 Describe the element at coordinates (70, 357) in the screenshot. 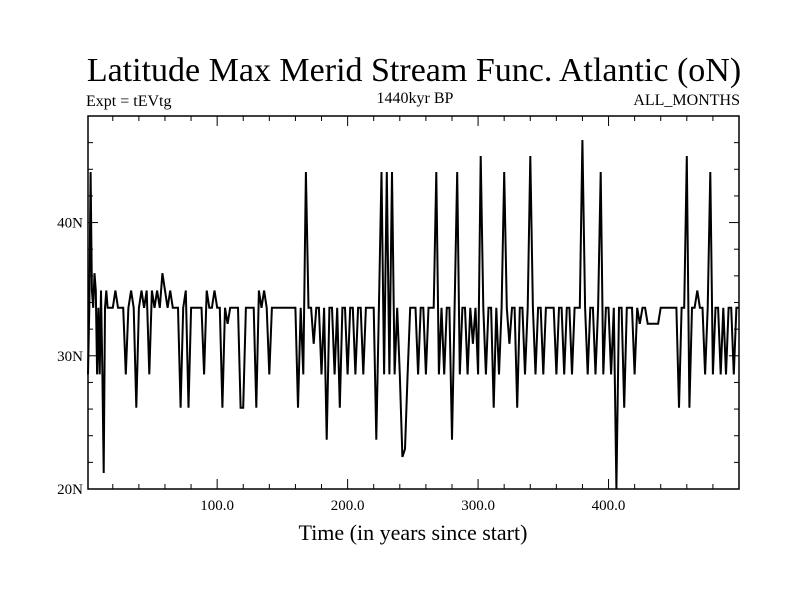

I see `y-tick-label: 30N` at that location.